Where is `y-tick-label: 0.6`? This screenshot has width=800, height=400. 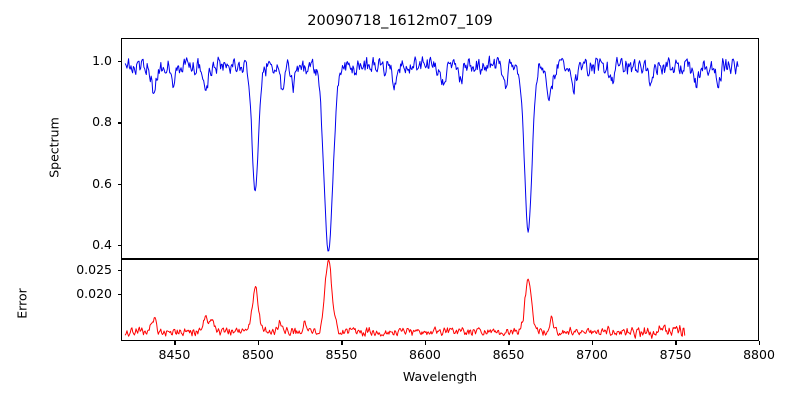
y-tick-label: 0.6 is located at coordinates (102, 183).